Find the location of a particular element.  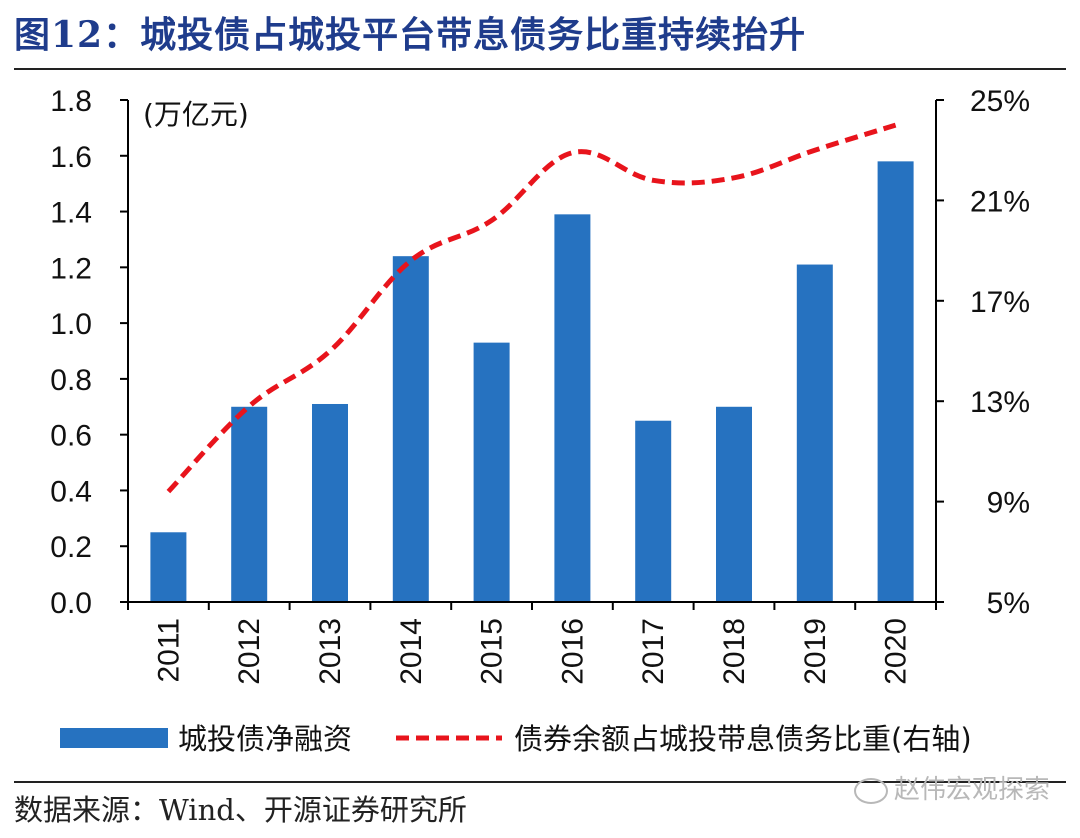

right-tick-label: 21% is located at coordinates (1000, 201).